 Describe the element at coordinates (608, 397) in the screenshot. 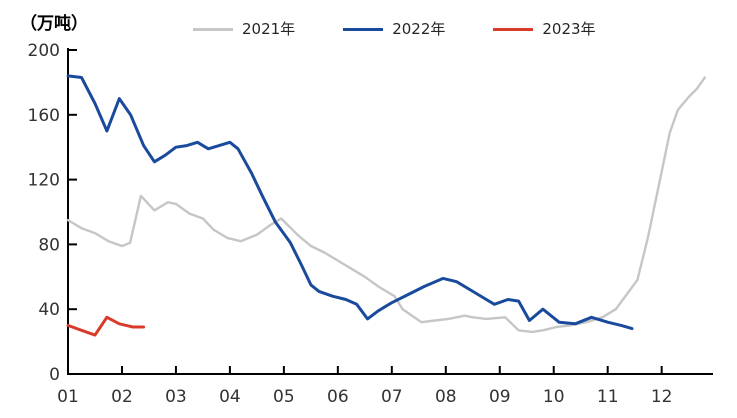

I see `x-tick-label: 11` at that location.